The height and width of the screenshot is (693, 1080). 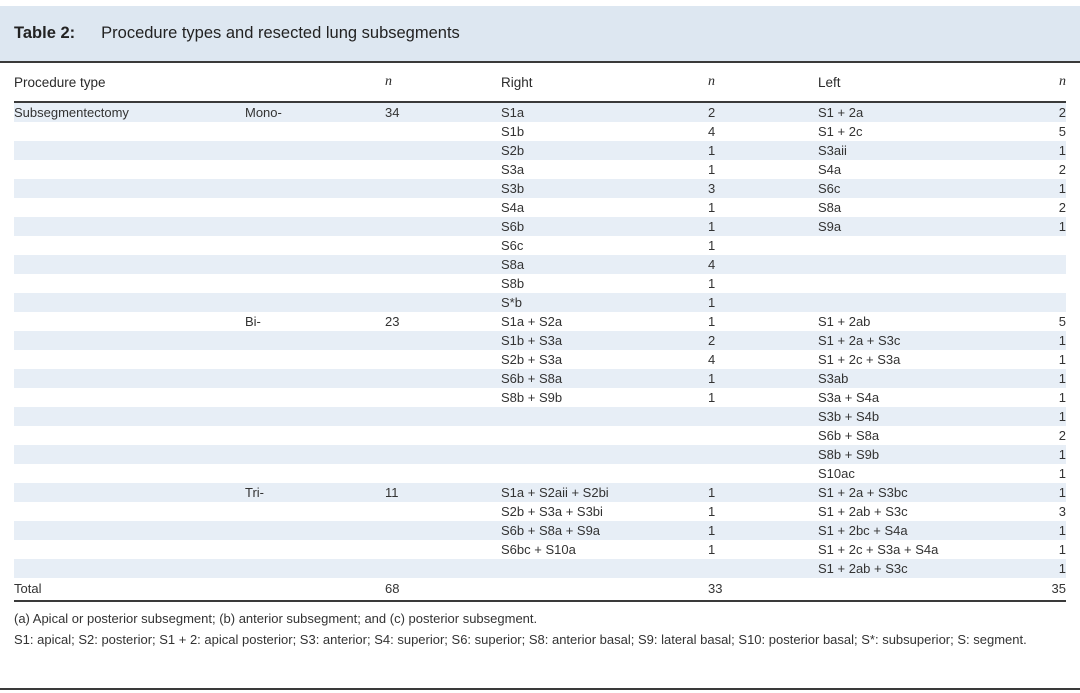 What do you see at coordinates (443, 492) in the screenshot?
I see `cell-n-total: 11` at bounding box center [443, 492].